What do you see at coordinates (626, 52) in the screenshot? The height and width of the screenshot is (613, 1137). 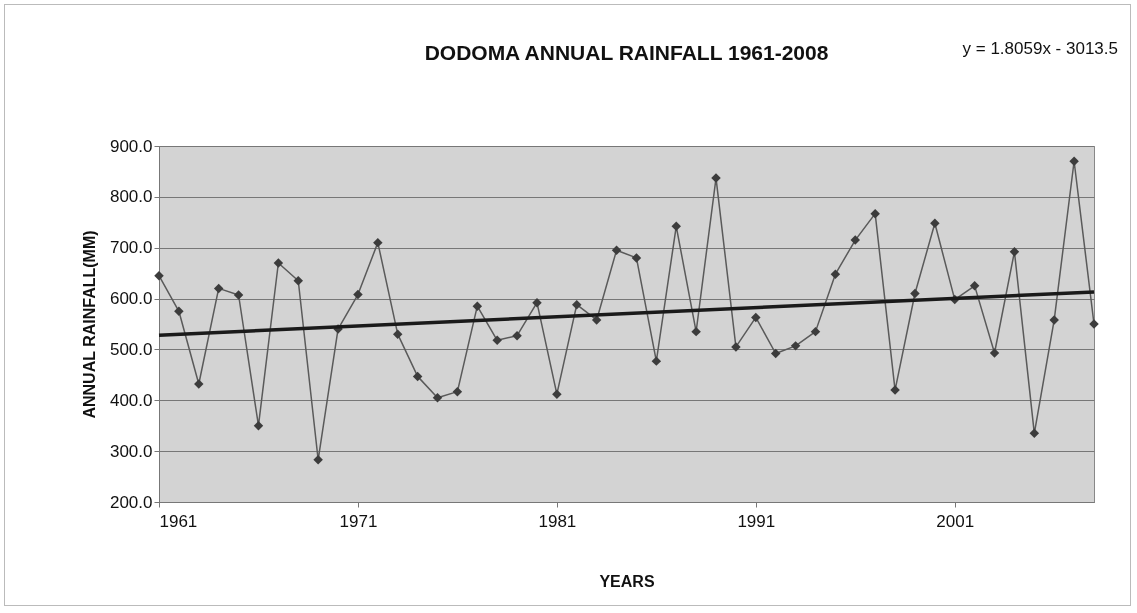 I see `chart-title: DODOMA ANNUAL RAINFALL 1961-2008` at bounding box center [626, 52].